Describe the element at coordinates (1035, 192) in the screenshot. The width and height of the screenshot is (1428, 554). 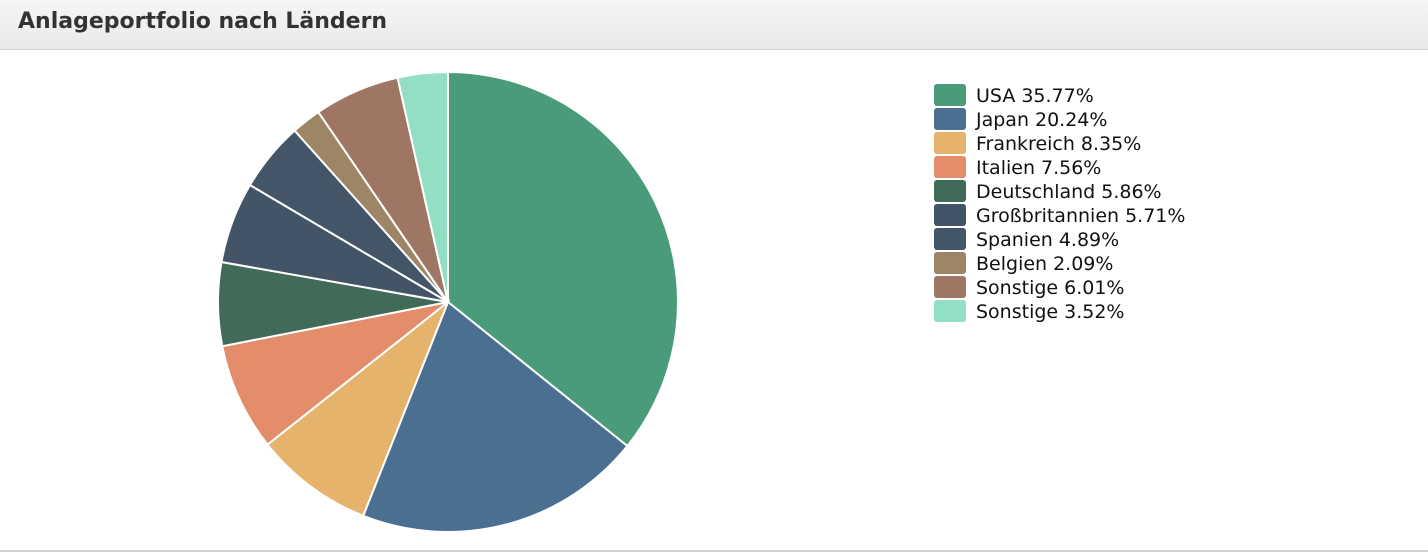
I see `legend-name: Deutschland` at that location.